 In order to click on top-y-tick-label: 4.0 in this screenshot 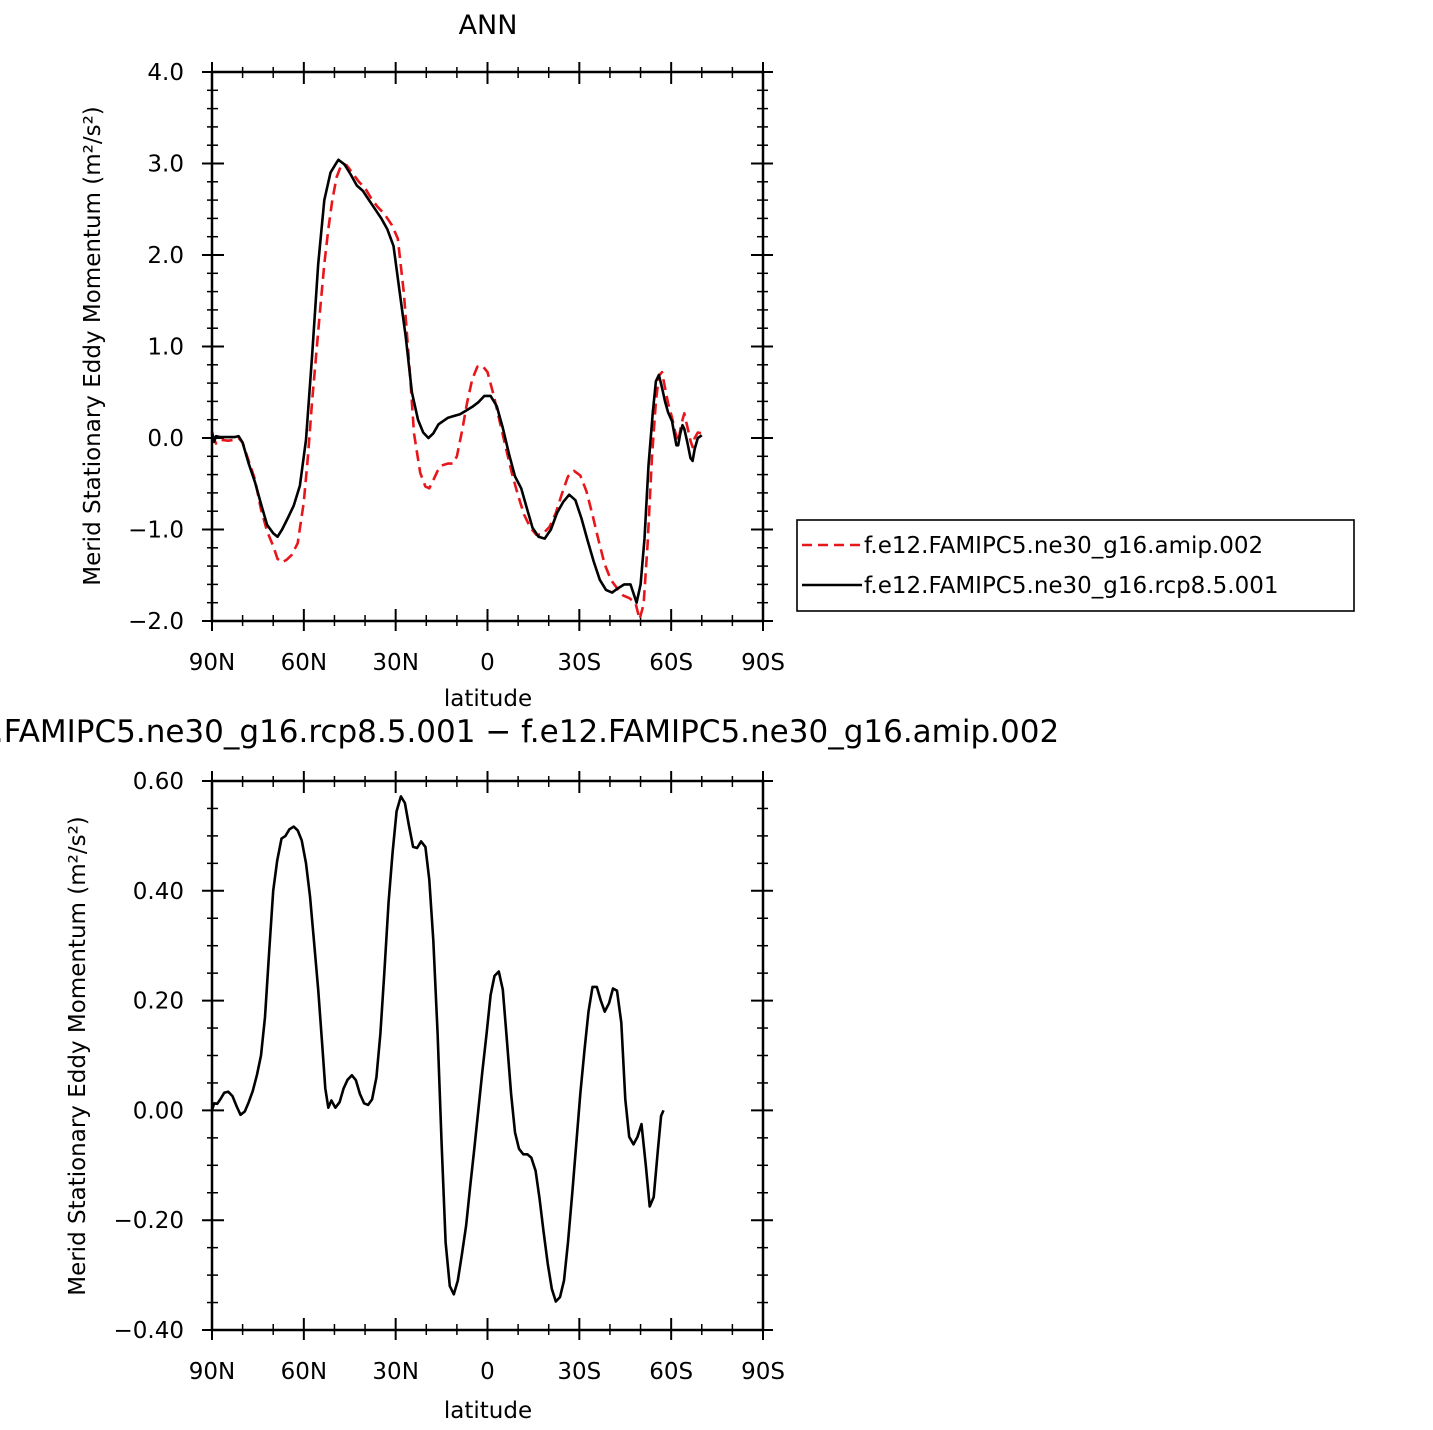, I will do `click(165, 73)`.